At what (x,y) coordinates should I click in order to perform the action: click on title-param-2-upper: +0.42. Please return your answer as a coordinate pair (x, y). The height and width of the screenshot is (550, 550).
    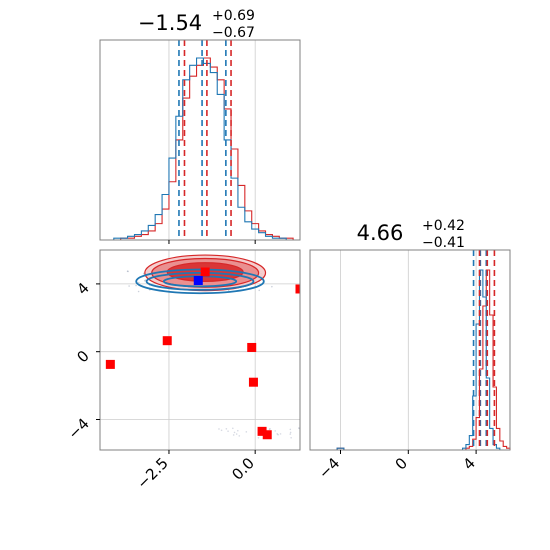
    Looking at the image, I should click on (443, 226).